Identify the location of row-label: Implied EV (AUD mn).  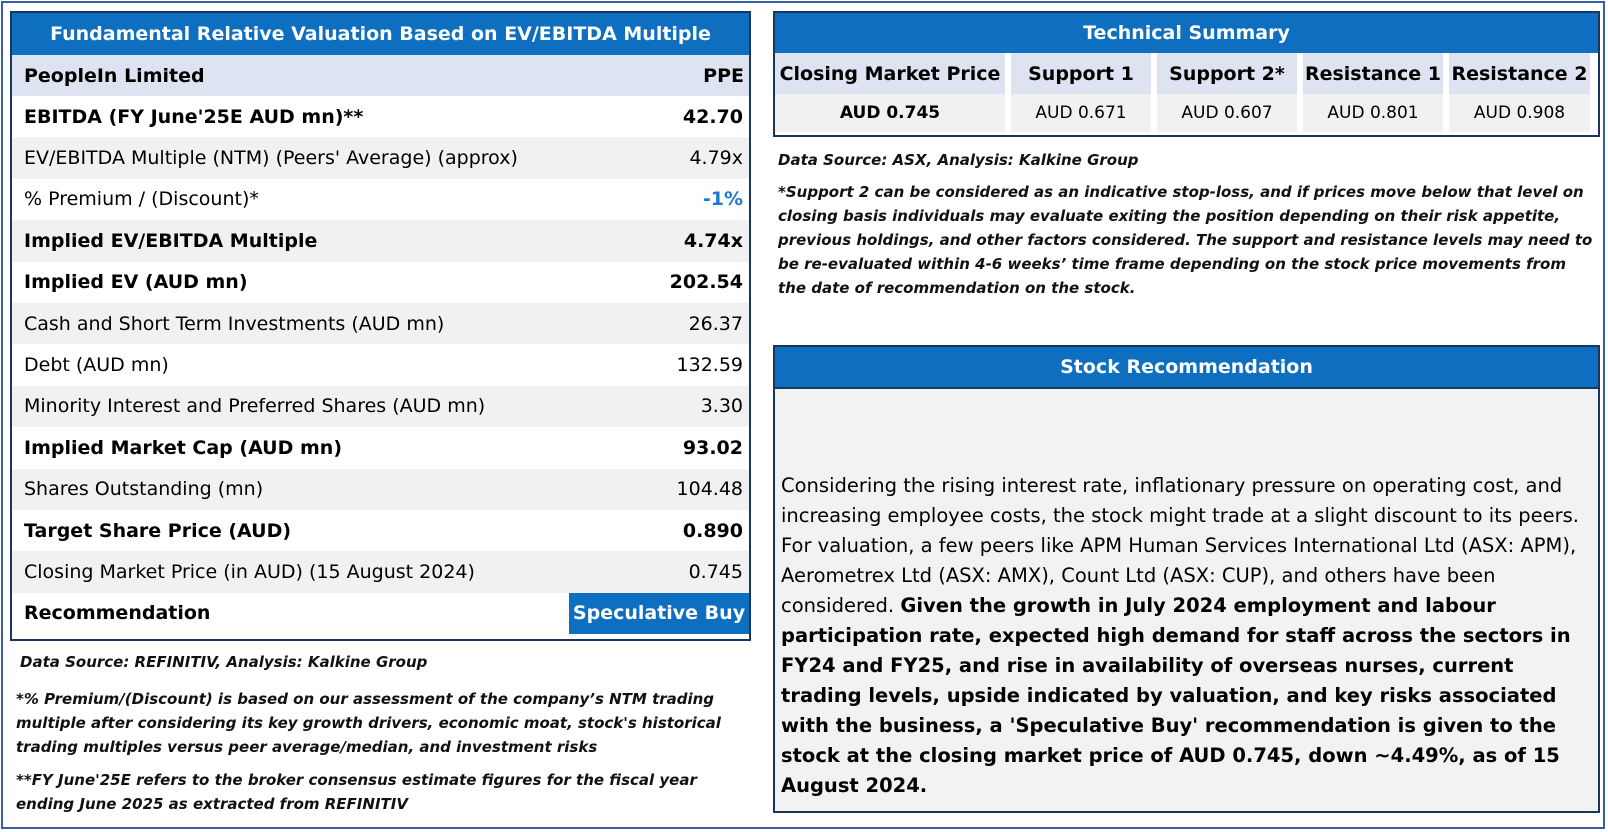
(136, 282).